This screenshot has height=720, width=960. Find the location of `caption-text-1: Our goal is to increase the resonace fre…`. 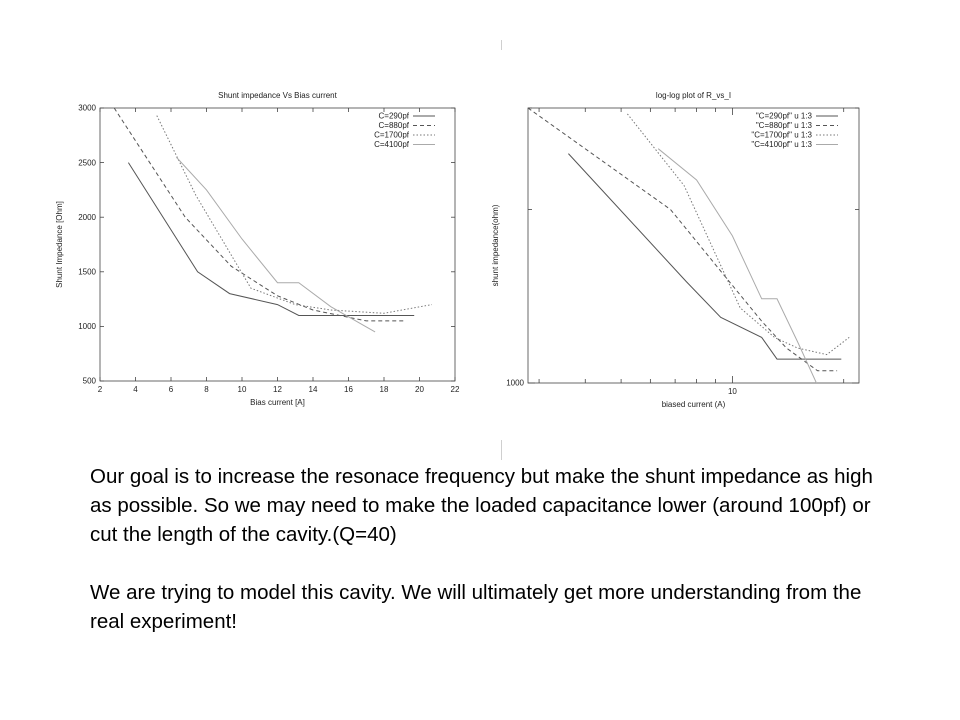

caption-text-1: Our goal is to increase the resonace fre… is located at coordinates (481, 505).